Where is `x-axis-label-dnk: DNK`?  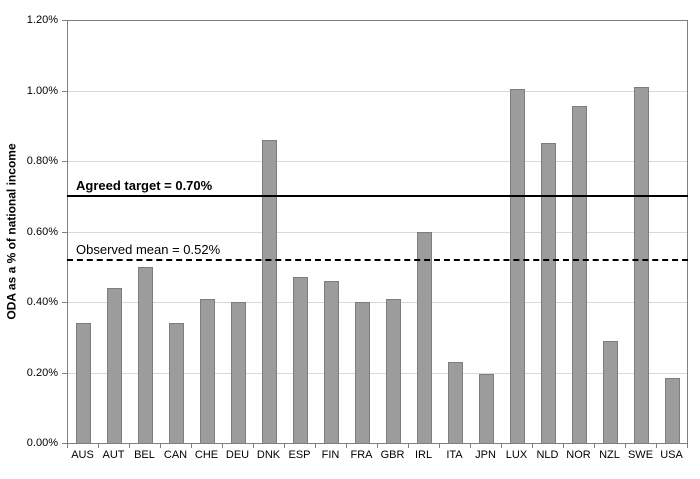 x-axis-label-dnk: DNK is located at coordinates (268, 455).